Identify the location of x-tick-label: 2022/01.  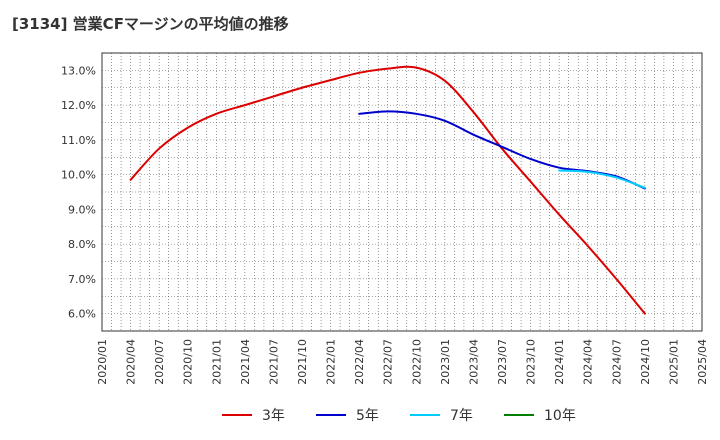
(331, 362).